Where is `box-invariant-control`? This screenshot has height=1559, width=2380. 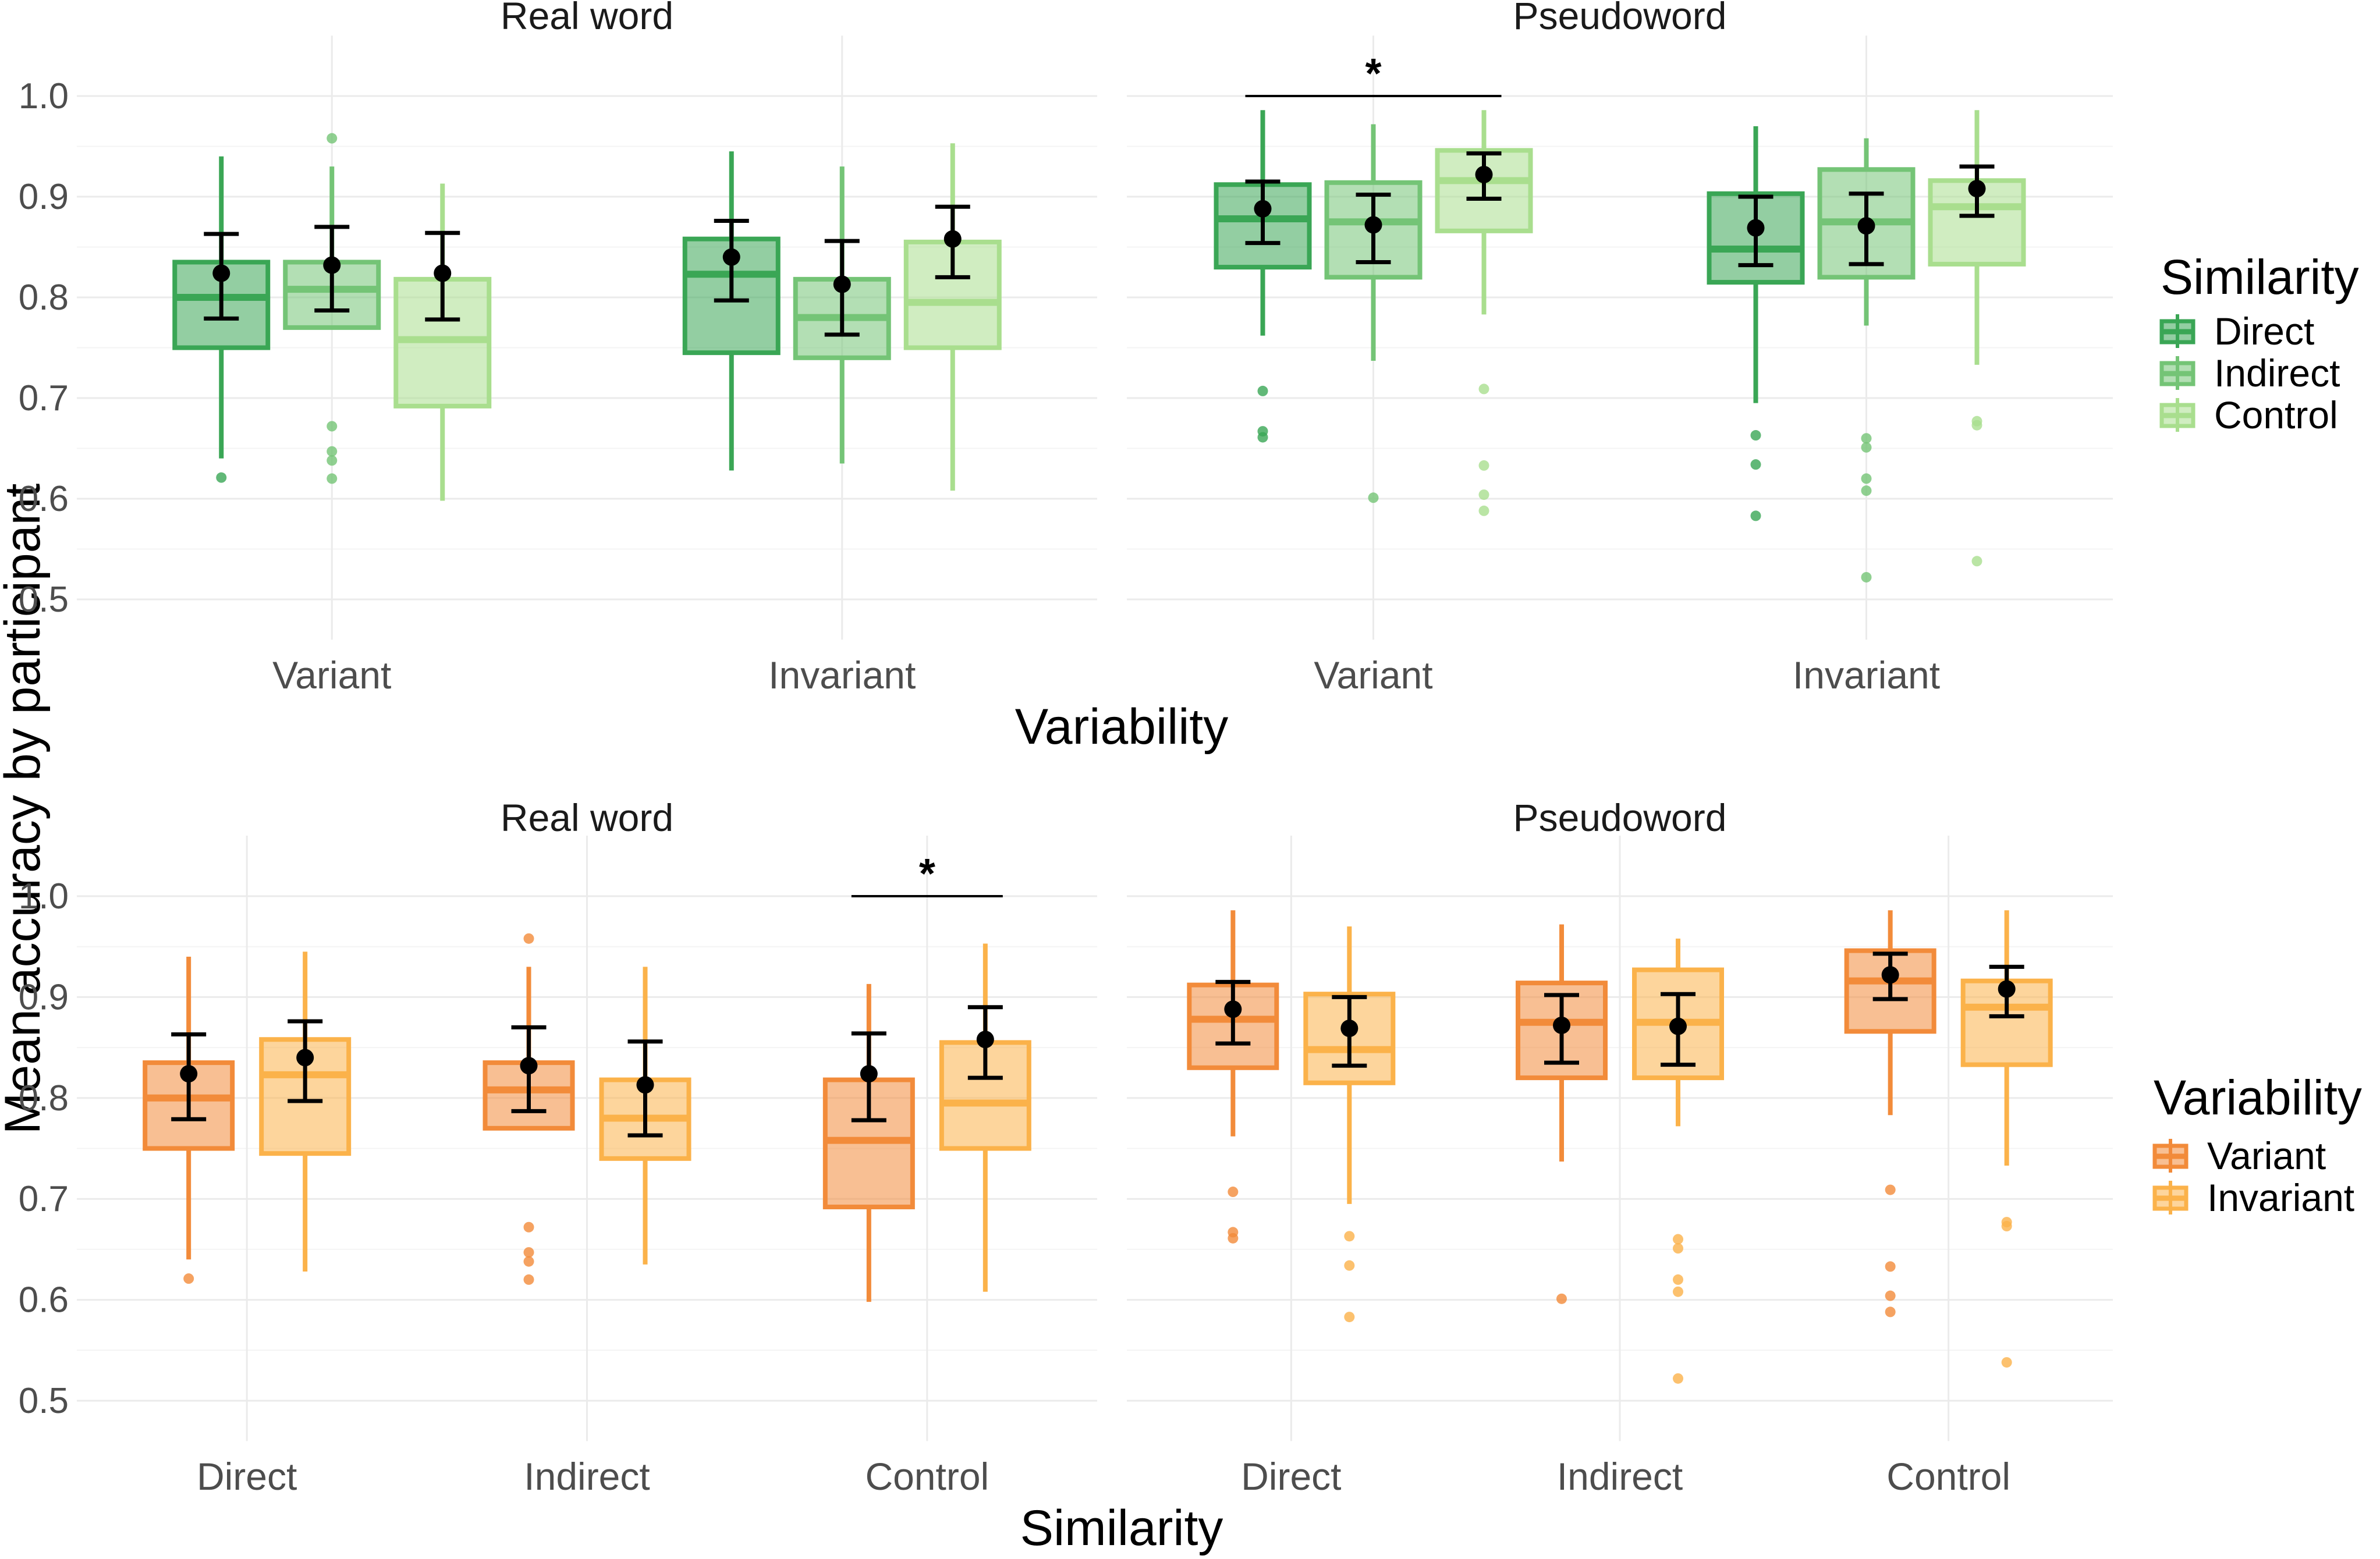
box-invariant-control is located at coordinates (952, 317).